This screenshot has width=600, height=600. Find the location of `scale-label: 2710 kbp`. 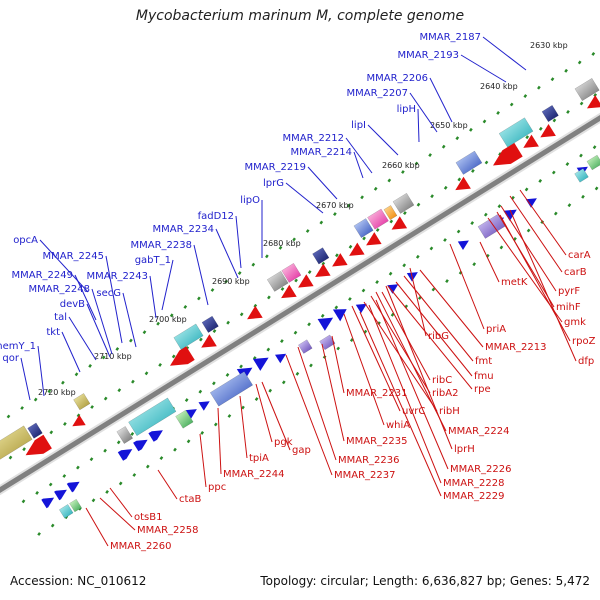

scale-label: 2710 kbp is located at coordinates (113, 356).